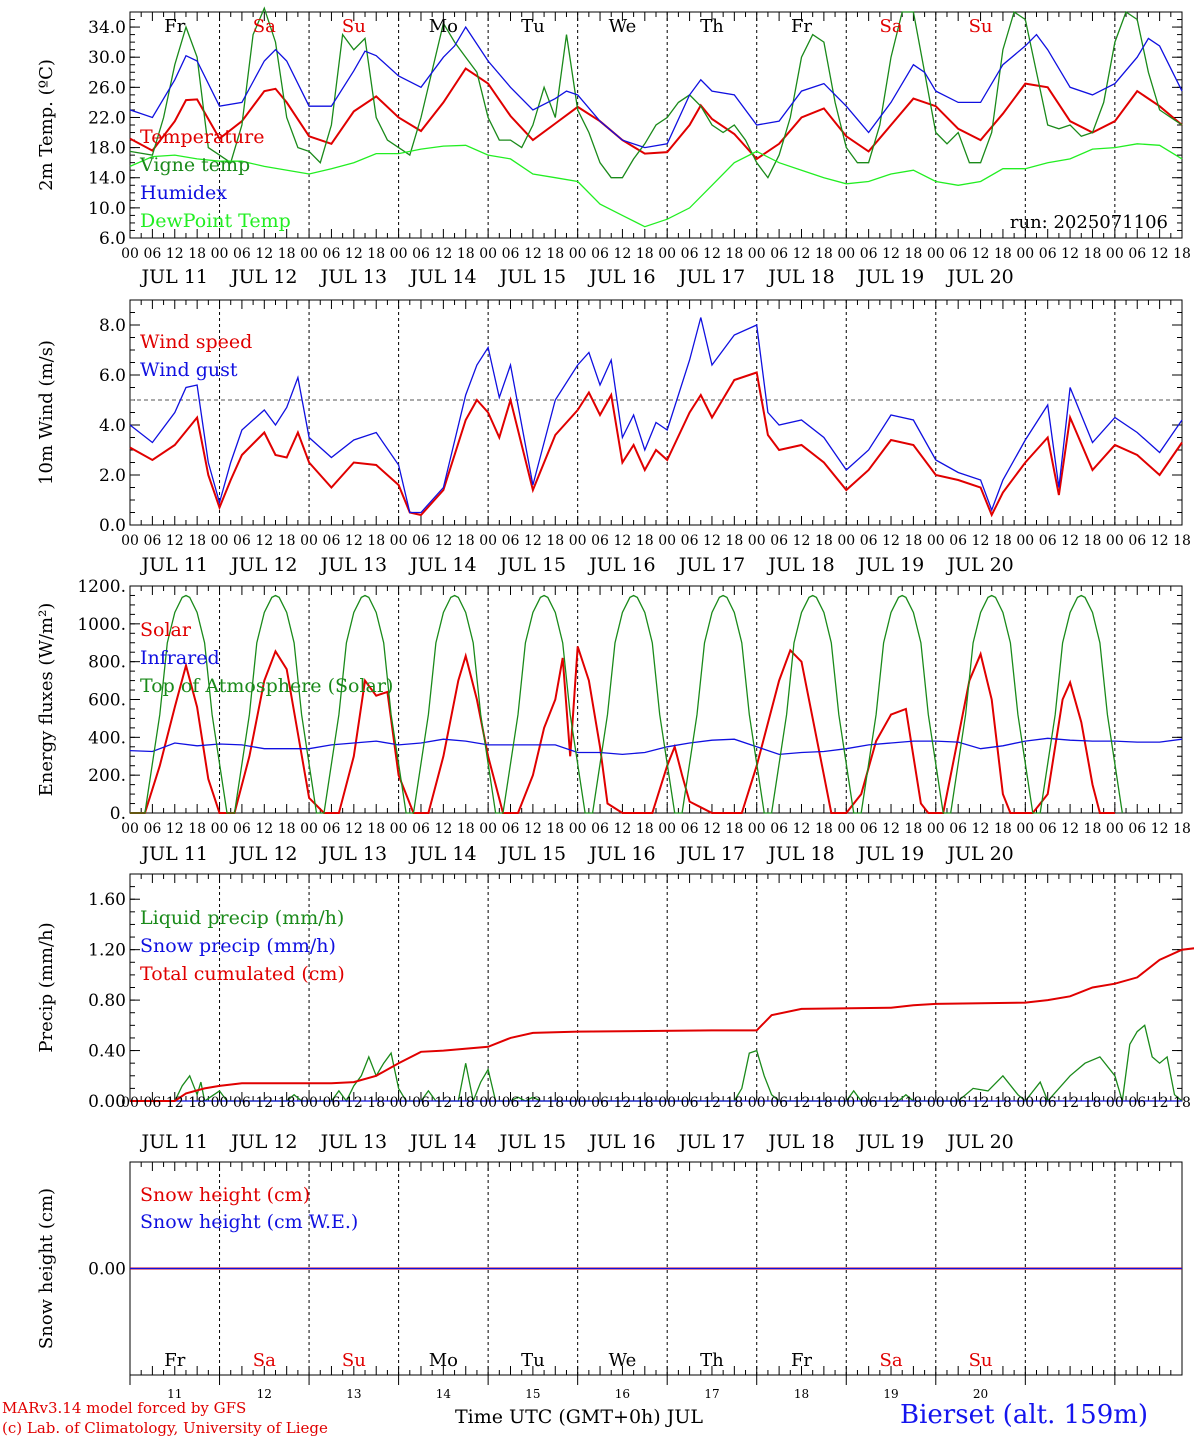 The width and height of the screenshot is (1194, 1440). What do you see at coordinates (656, 114) in the screenshot?
I see `series-line-temperature` at bounding box center [656, 114].